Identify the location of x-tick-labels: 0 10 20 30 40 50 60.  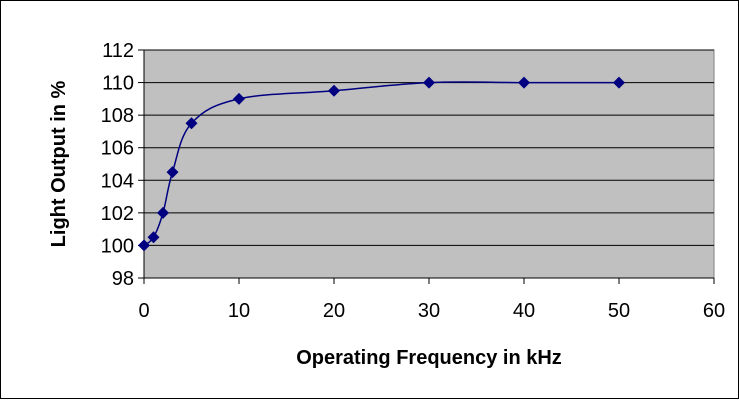
(431, 311).